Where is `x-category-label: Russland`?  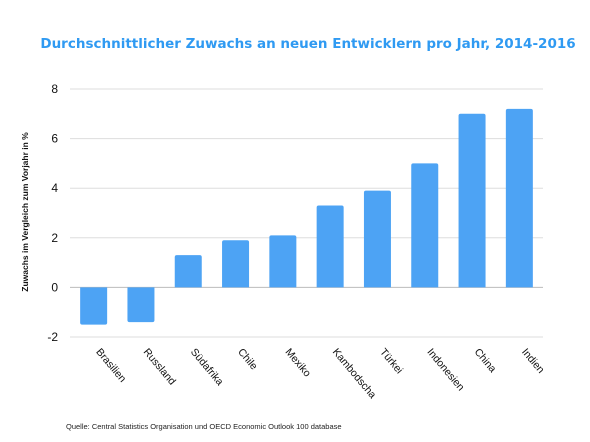
x-category-label: Russland is located at coordinates (159, 366).